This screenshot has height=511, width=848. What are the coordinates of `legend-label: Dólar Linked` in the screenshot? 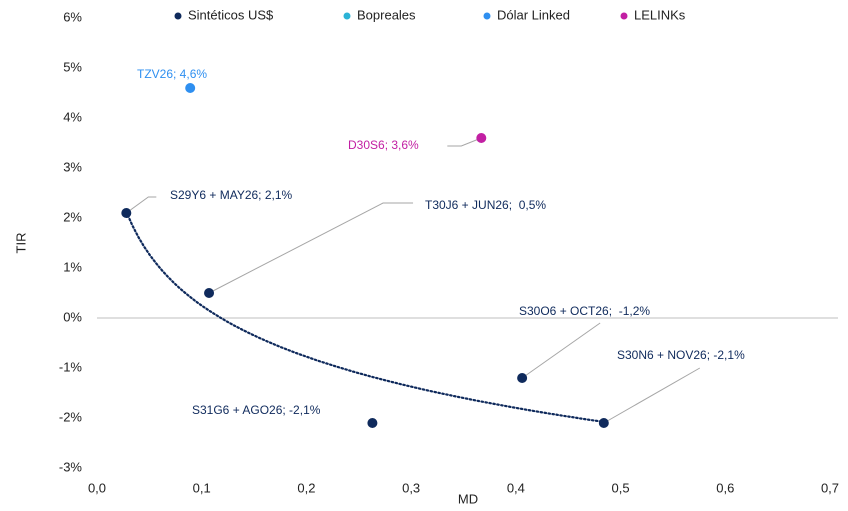 It's located at (533, 14).